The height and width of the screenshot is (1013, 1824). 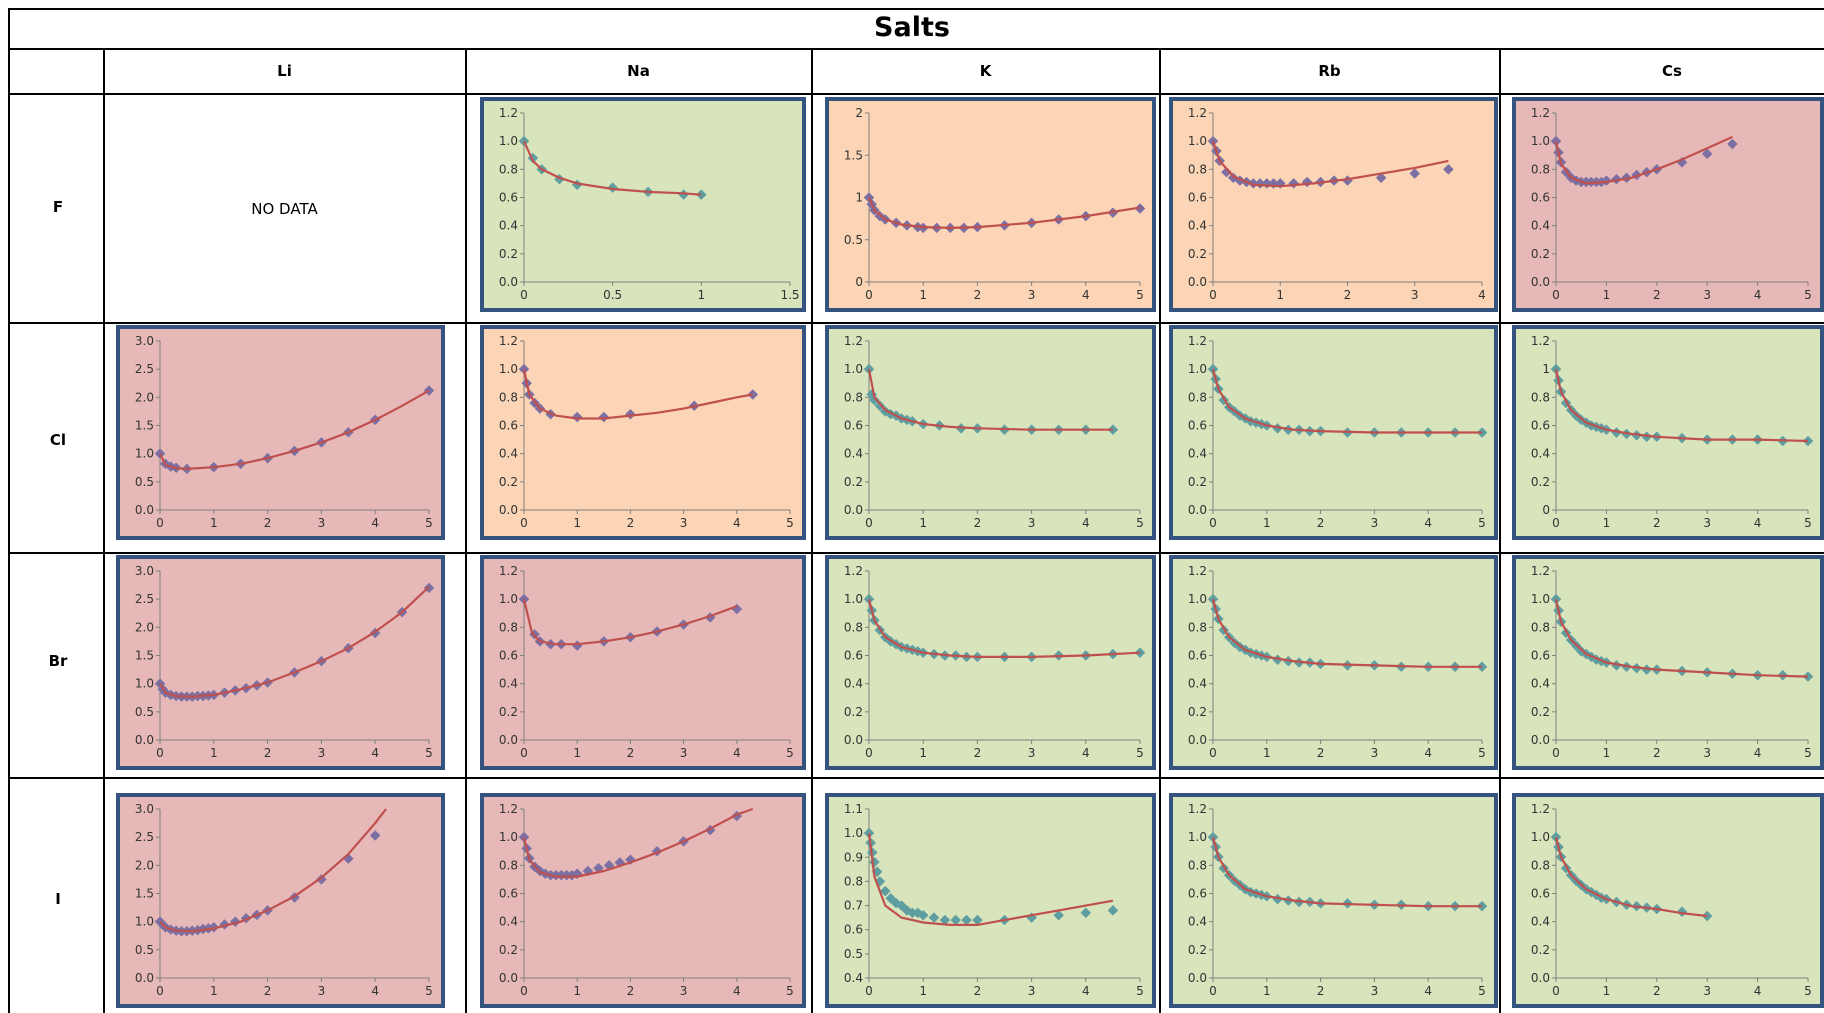 What do you see at coordinates (649, 204) in the screenshot?
I see `chart-svg: 0.0 0.2 0.4 0.6 0.8 1.0 1.2 0 0.5 1 1.5` at bounding box center [649, 204].